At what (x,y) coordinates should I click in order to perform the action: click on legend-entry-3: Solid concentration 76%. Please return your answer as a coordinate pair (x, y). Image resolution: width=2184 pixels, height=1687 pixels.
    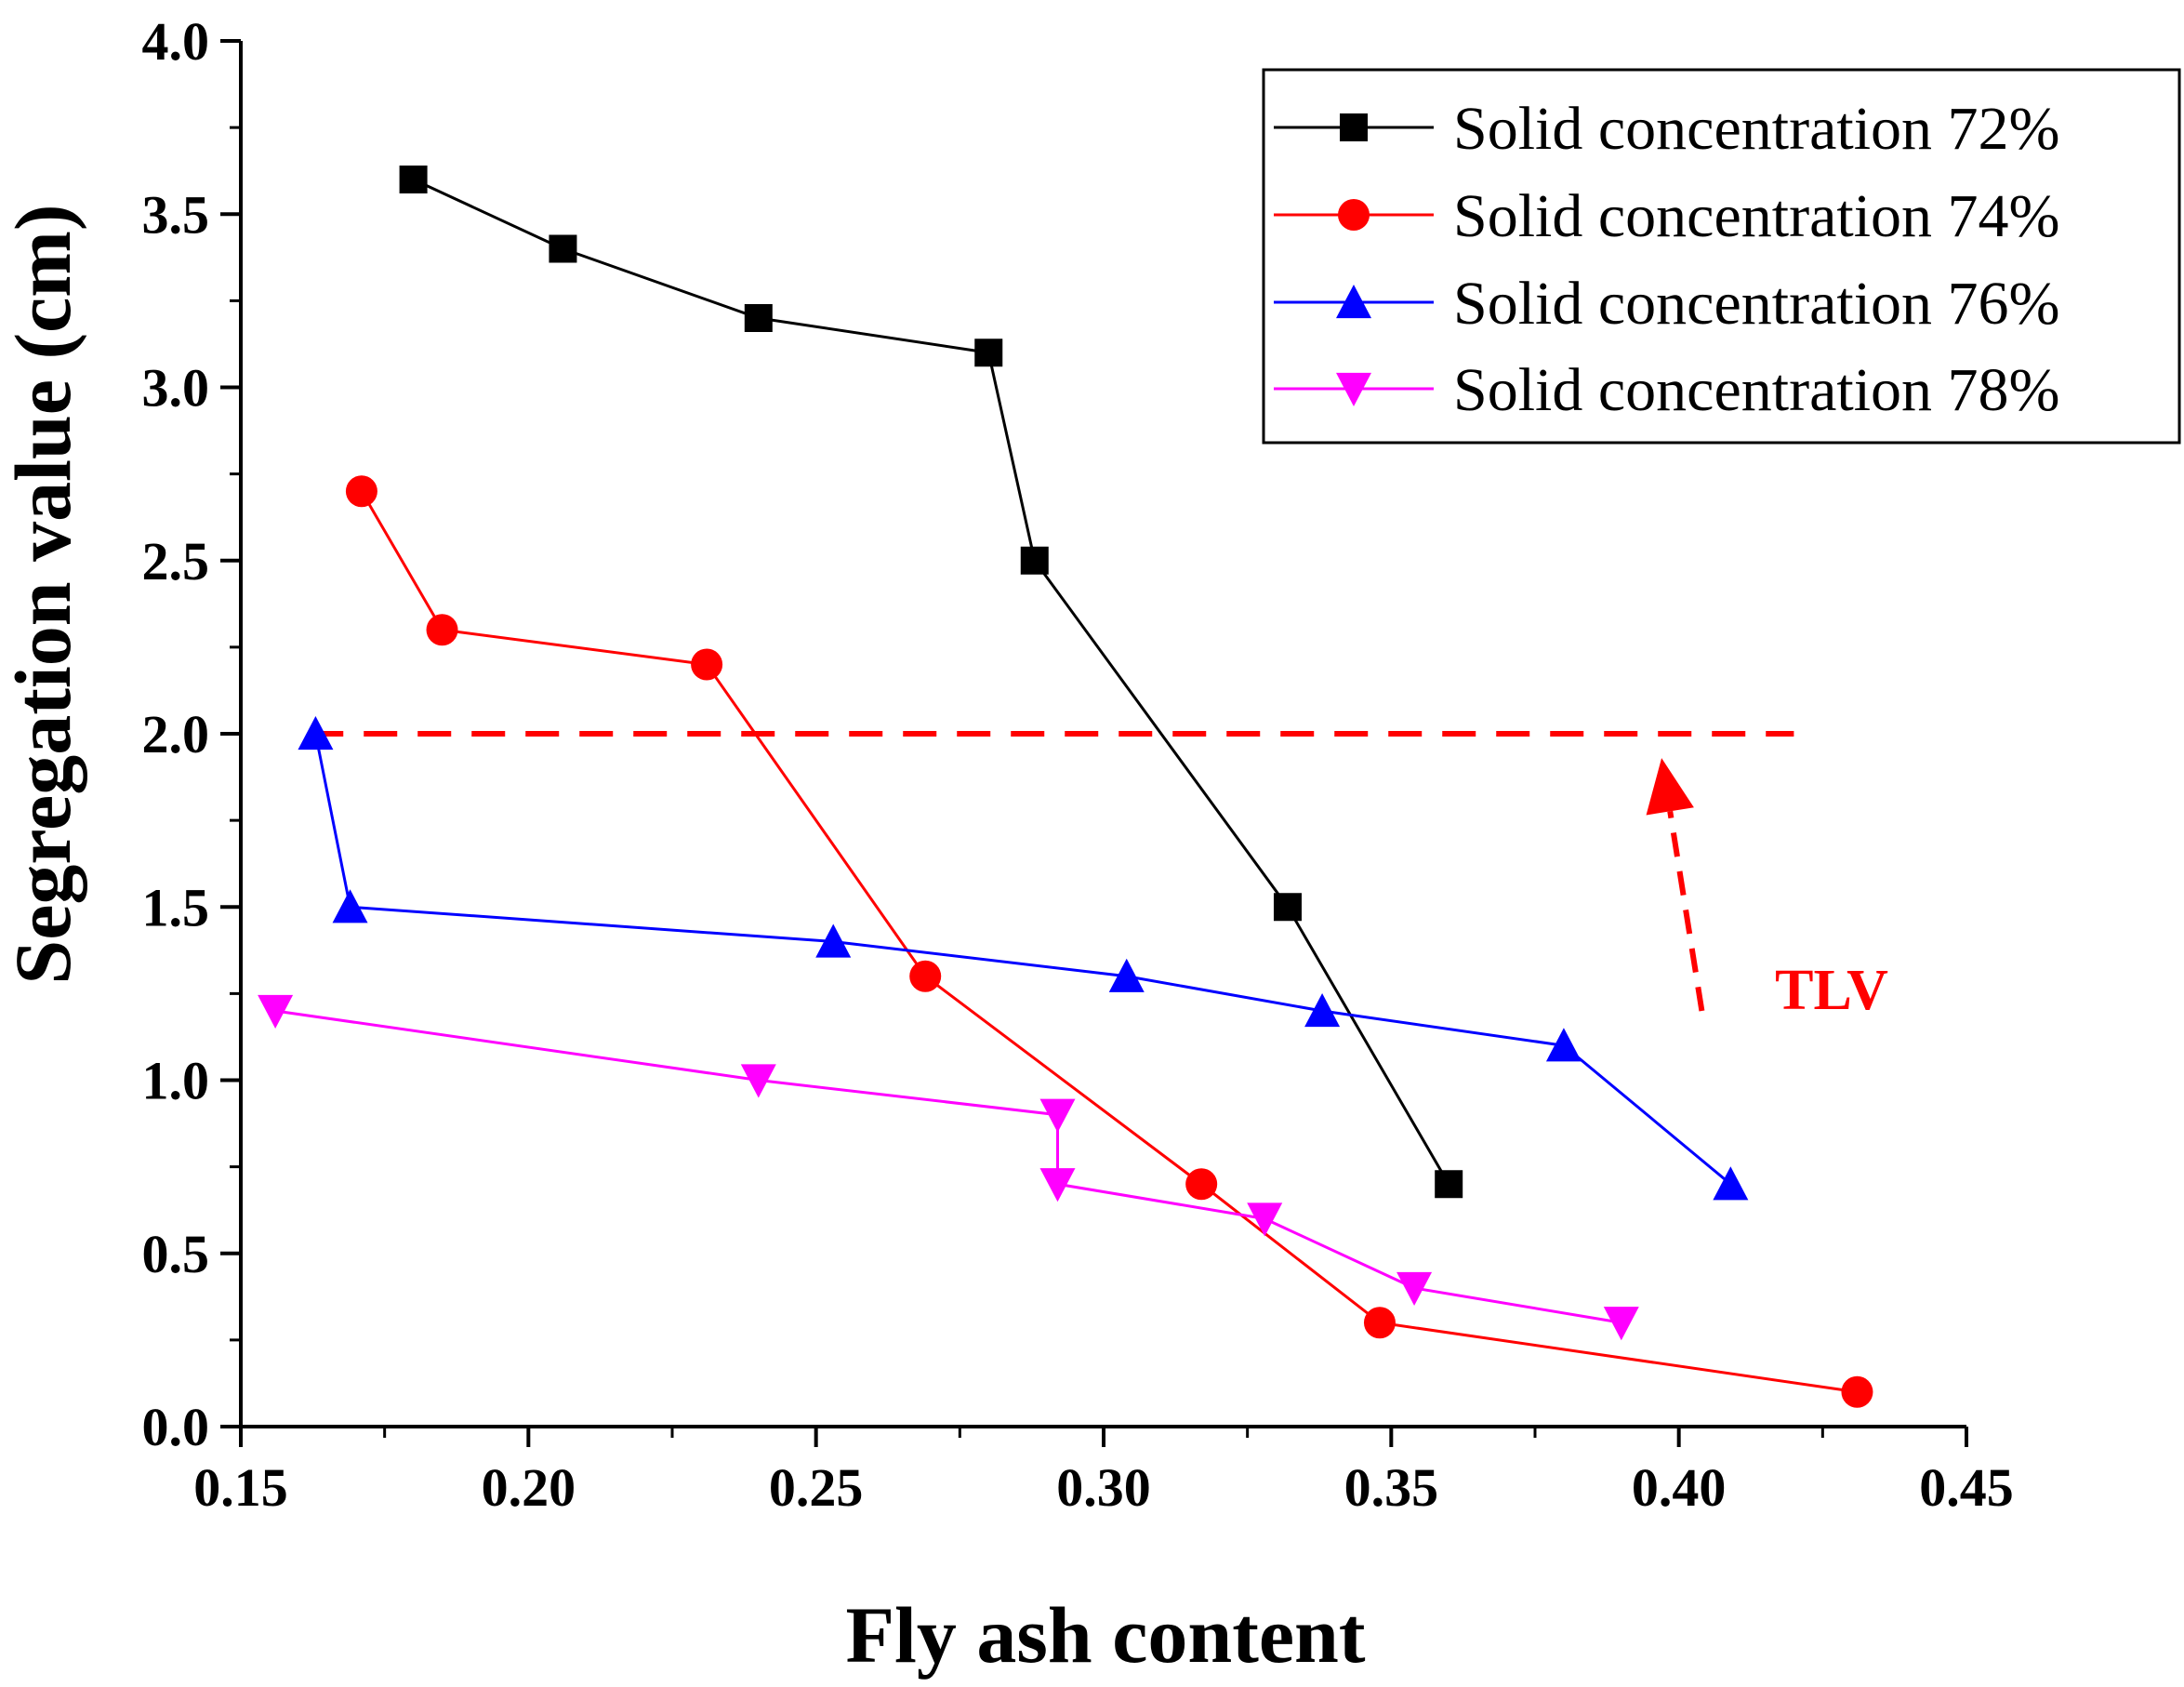
    Looking at the image, I should click on (1667, 304).